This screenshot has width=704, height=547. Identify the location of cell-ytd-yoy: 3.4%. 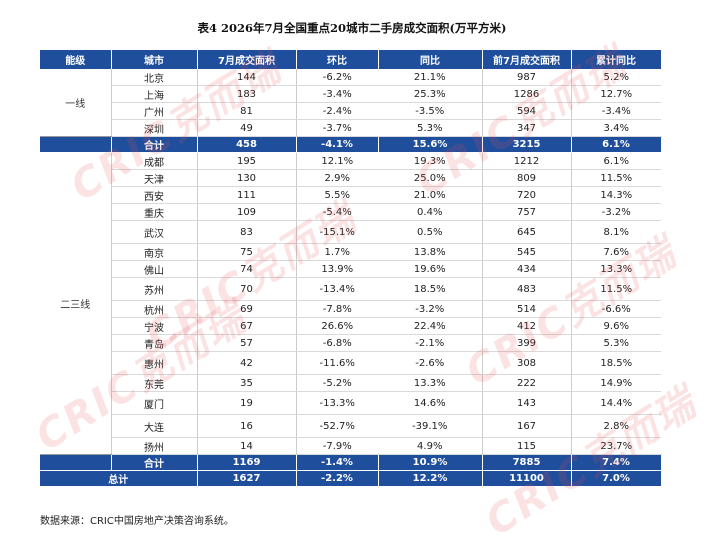
(616, 128).